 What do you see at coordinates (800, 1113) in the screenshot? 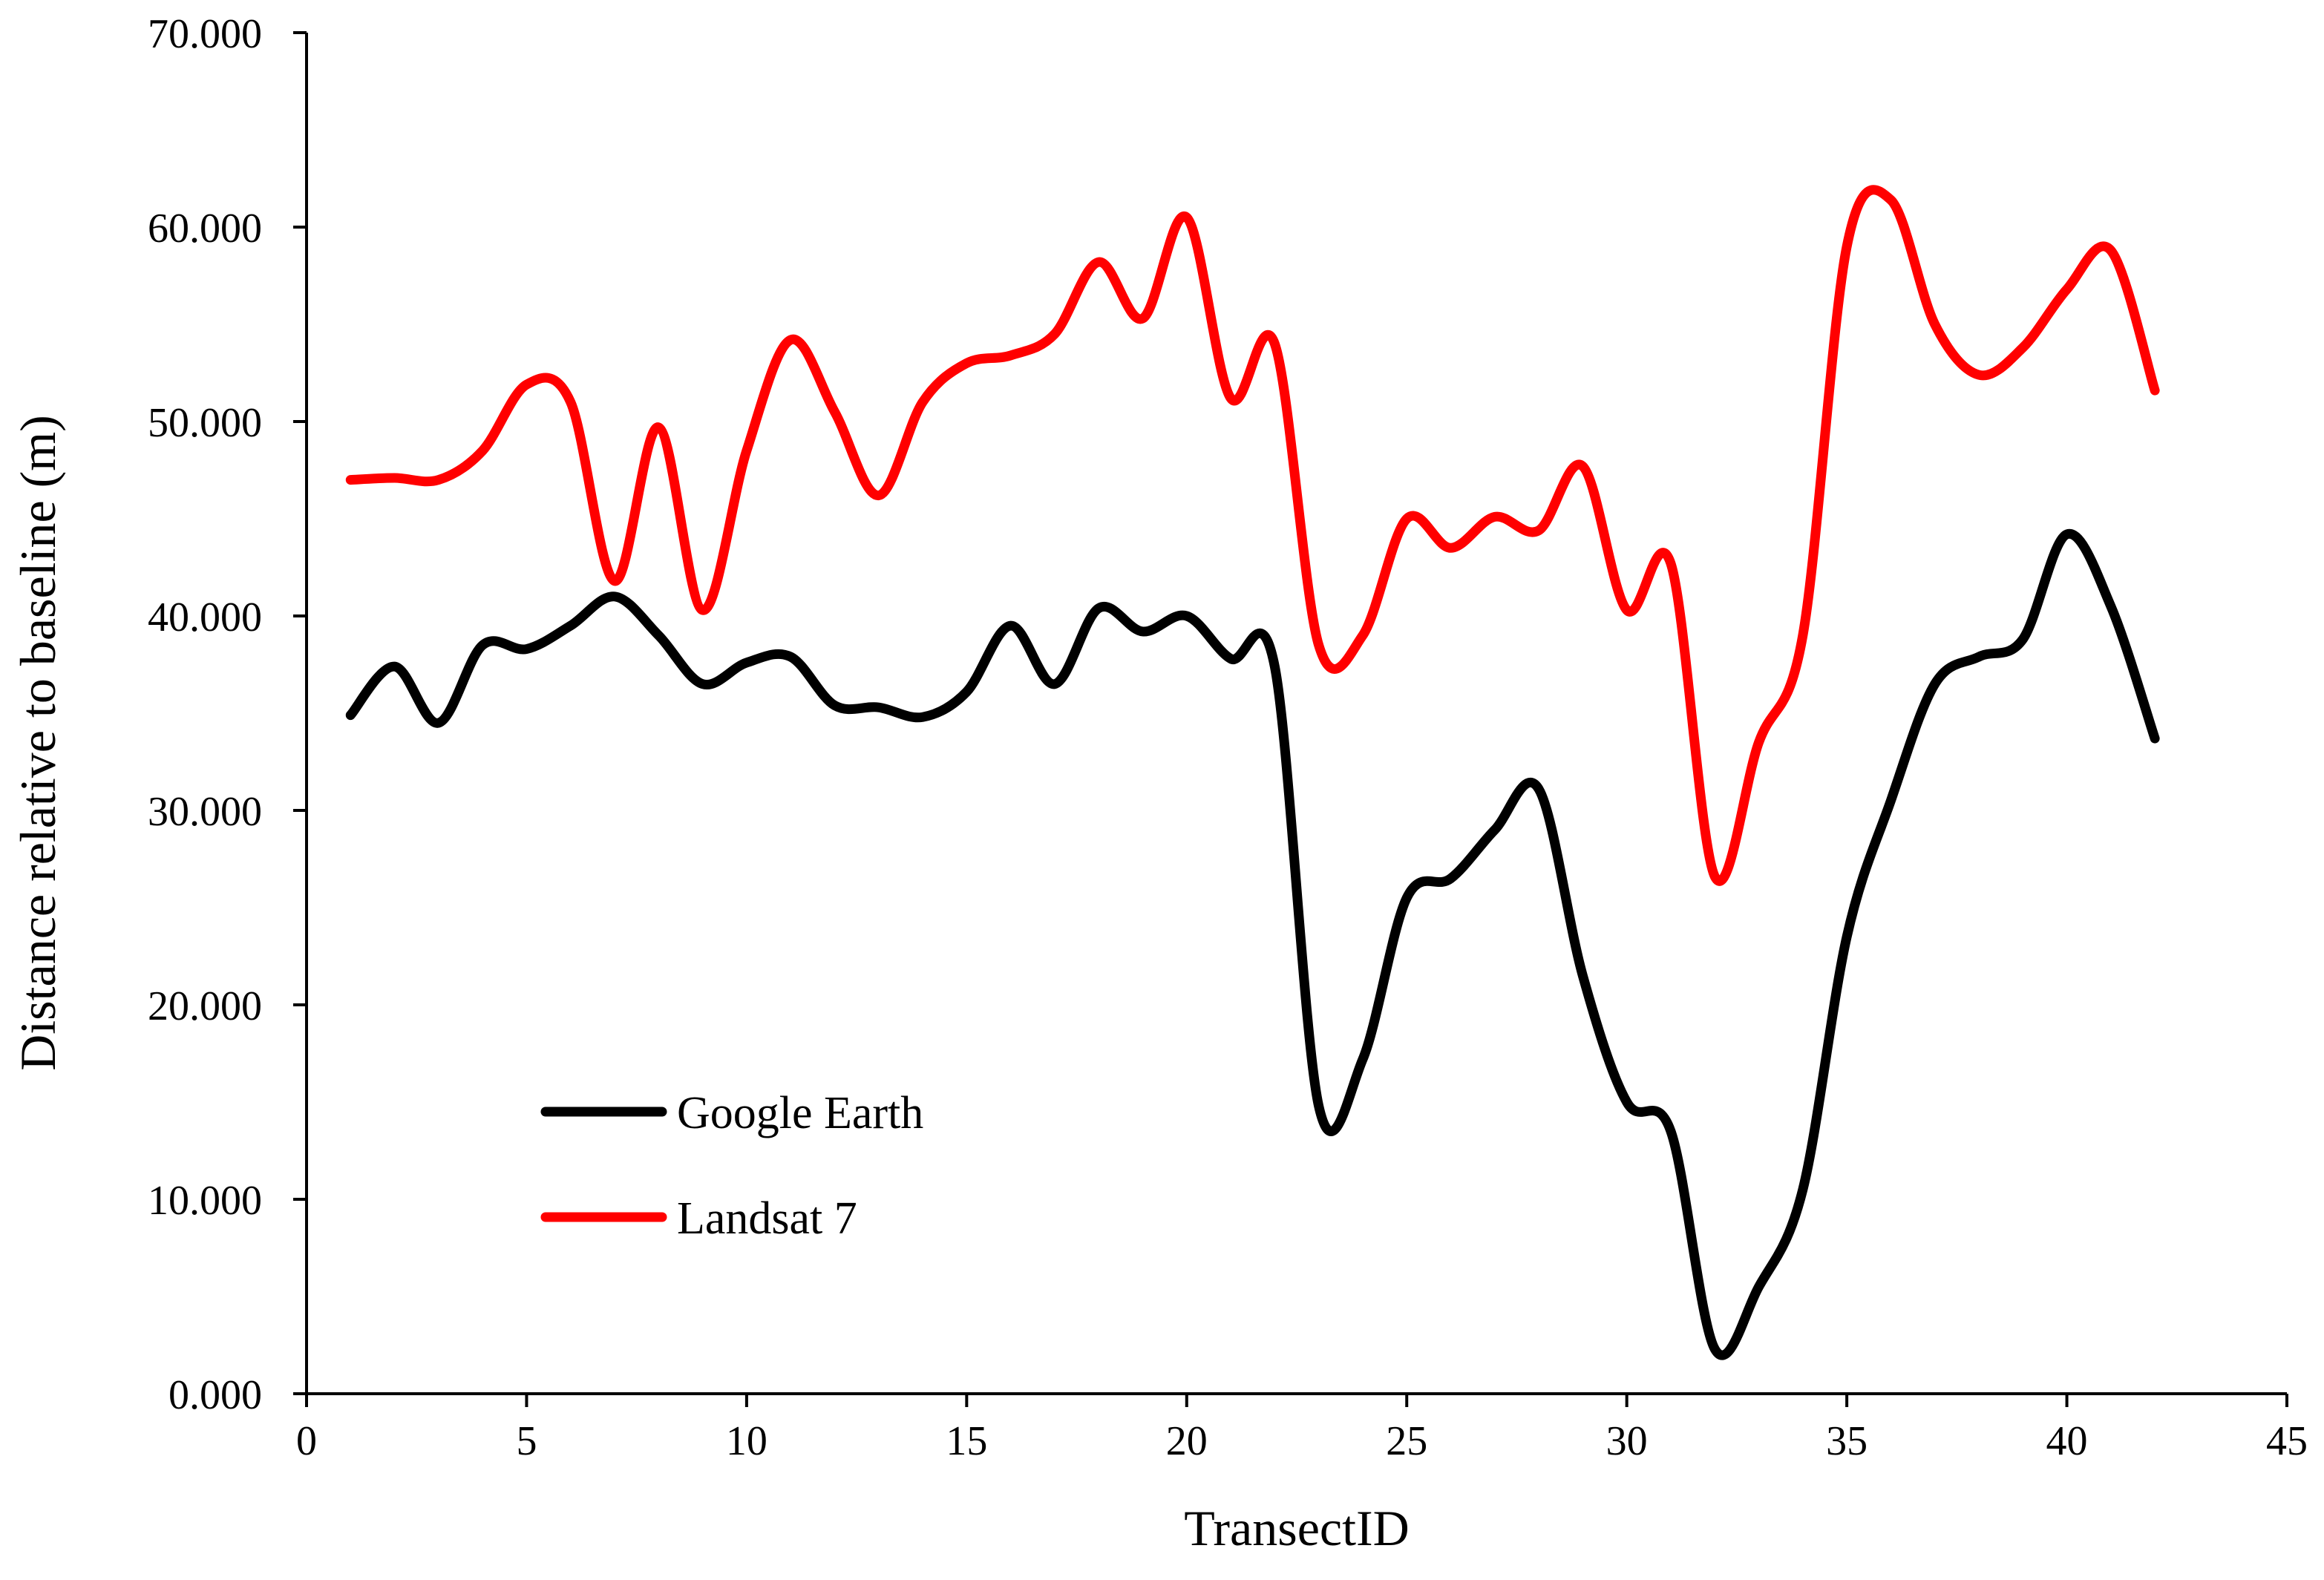
I see `legend-label-google-earth: Google Earth` at bounding box center [800, 1113].